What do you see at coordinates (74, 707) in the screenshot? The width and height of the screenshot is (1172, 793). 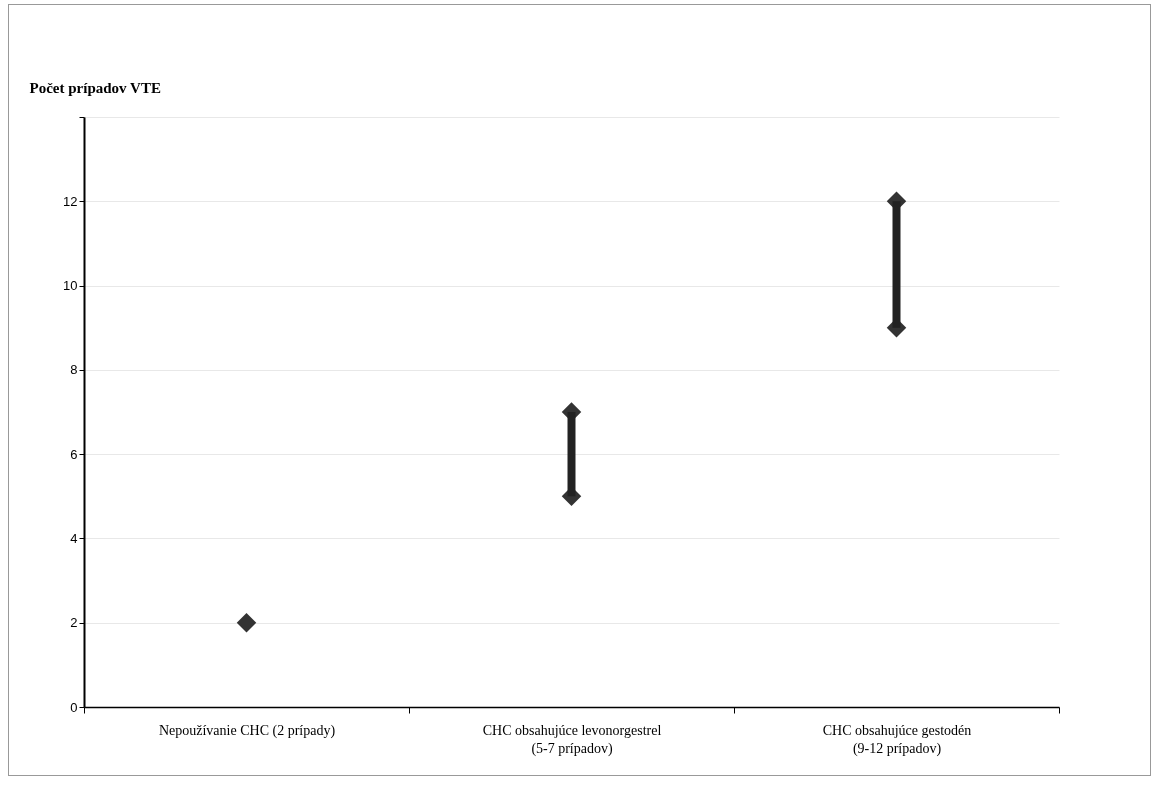 I see `y-tick-label: 0` at bounding box center [74, 707].